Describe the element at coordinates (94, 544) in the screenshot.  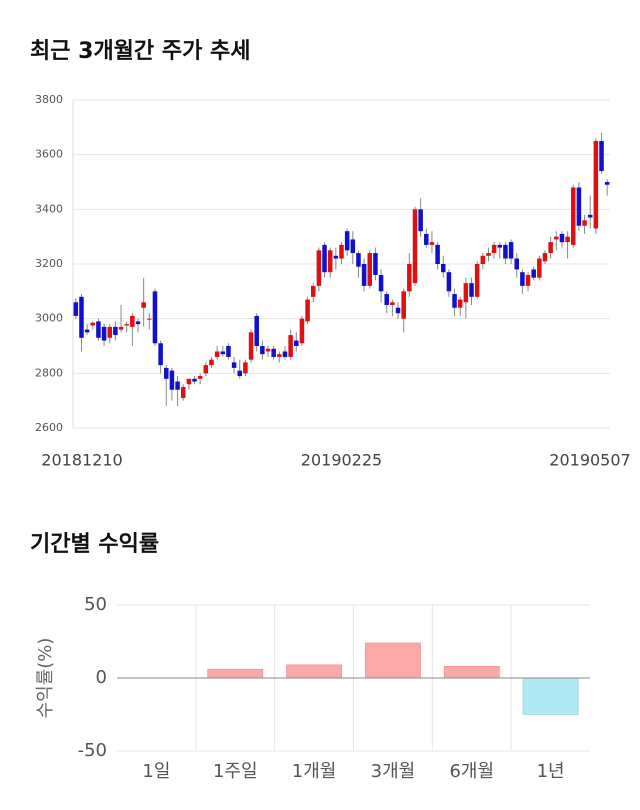
I see `chart-title: 기간별 수익률` at that location.